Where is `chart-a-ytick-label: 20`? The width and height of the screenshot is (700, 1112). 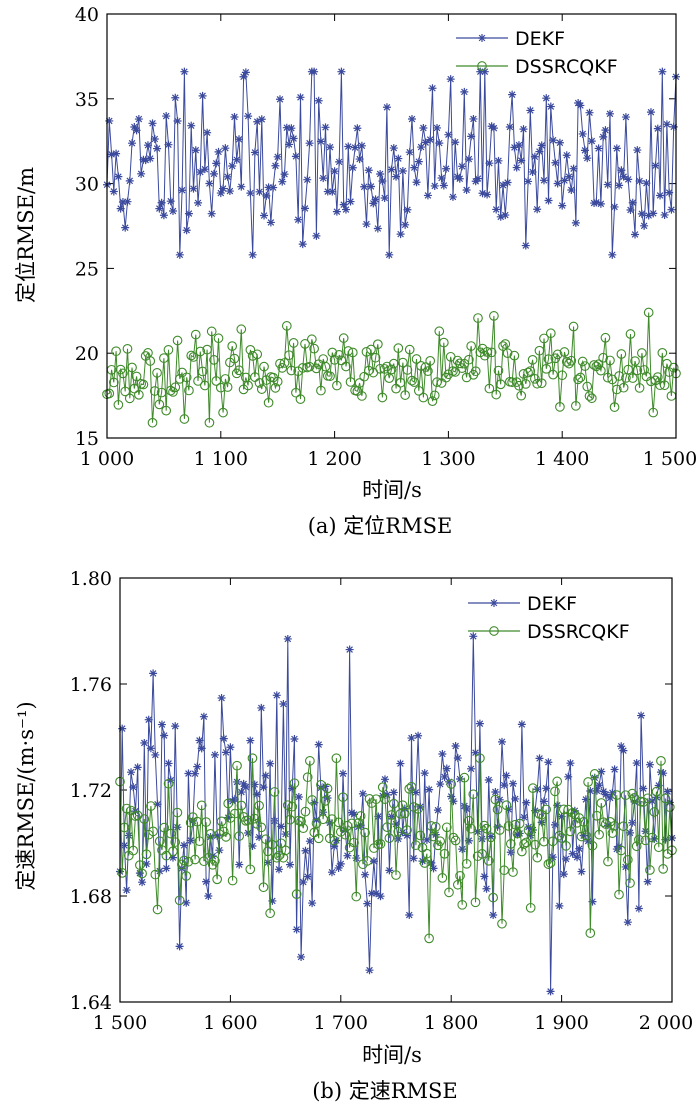 chart-a-ytick-label: 20 is located at coordinates (87, 354).